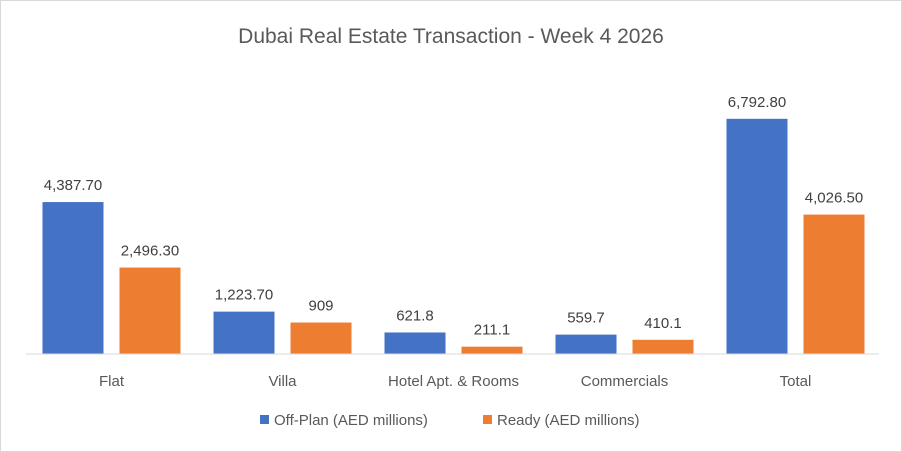  Describe the element at coordinates (586, 318) in the screenshot. I see `data-label: 559.7` at that location.